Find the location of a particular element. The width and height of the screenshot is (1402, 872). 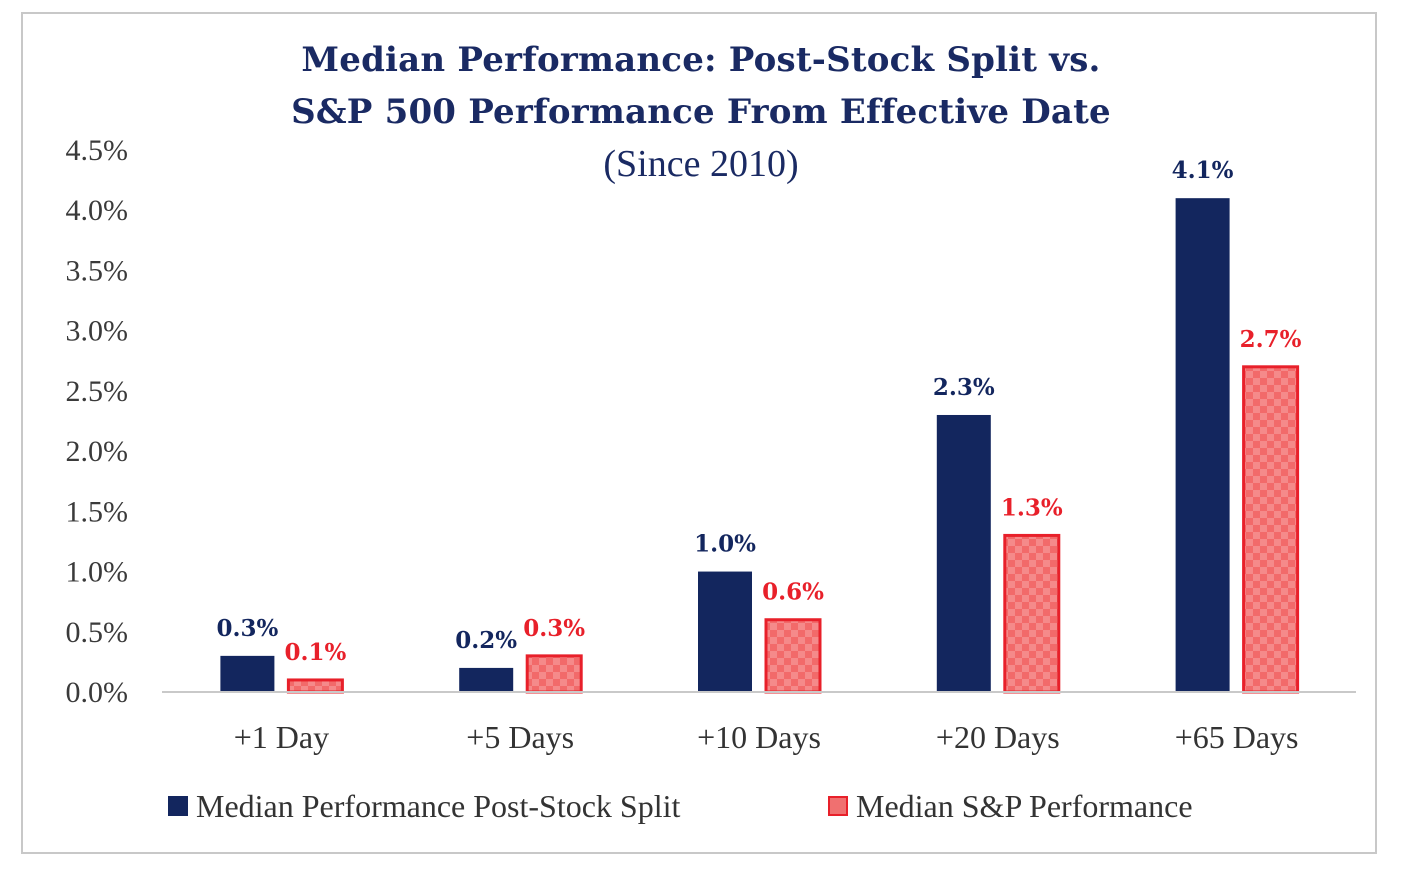

y-tick-label: 2.0% is located at coordinates (97, 451).